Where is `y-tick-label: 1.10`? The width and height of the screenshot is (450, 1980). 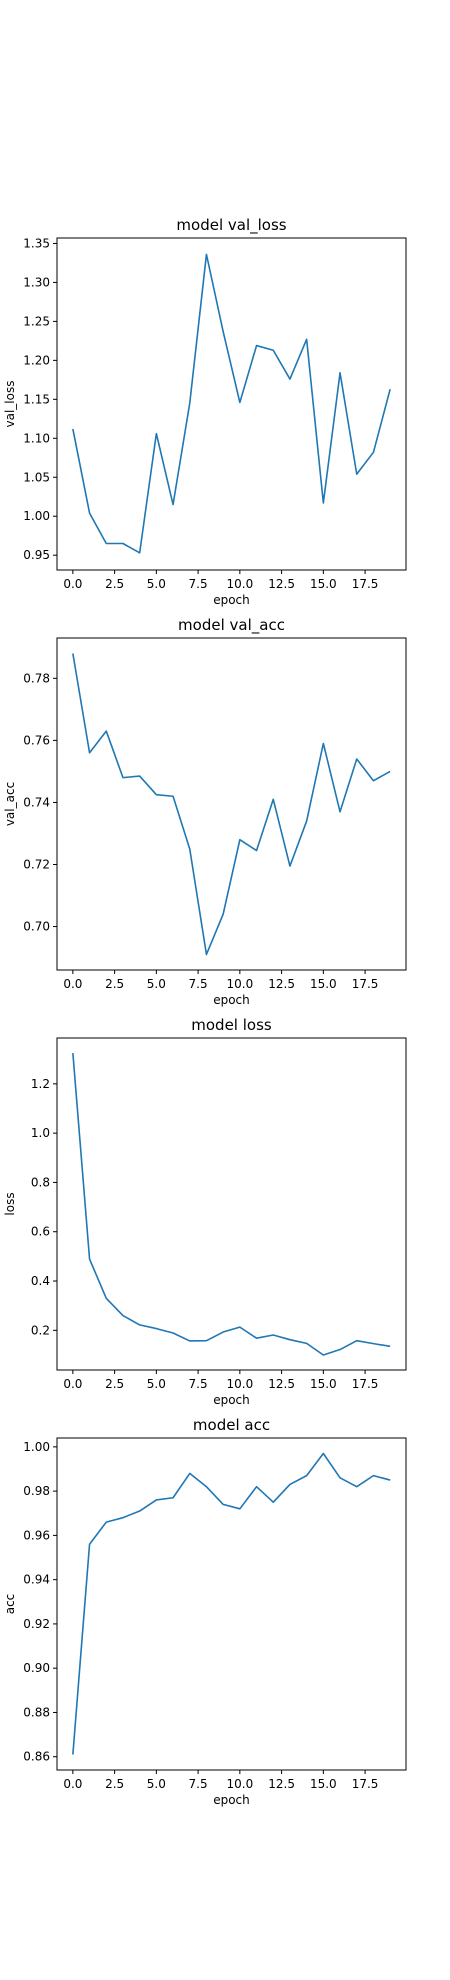
y-tick-label: 1.10 is located at coordinates (36, 438).